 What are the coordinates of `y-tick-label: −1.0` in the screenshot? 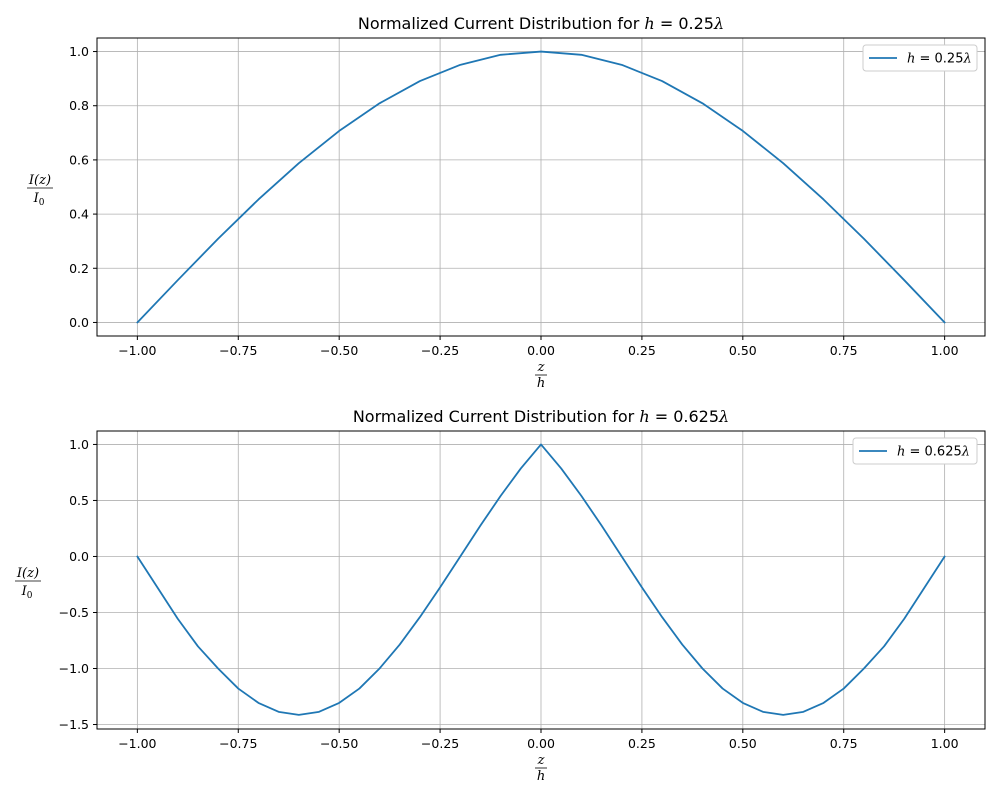 It's located at (74, 668).